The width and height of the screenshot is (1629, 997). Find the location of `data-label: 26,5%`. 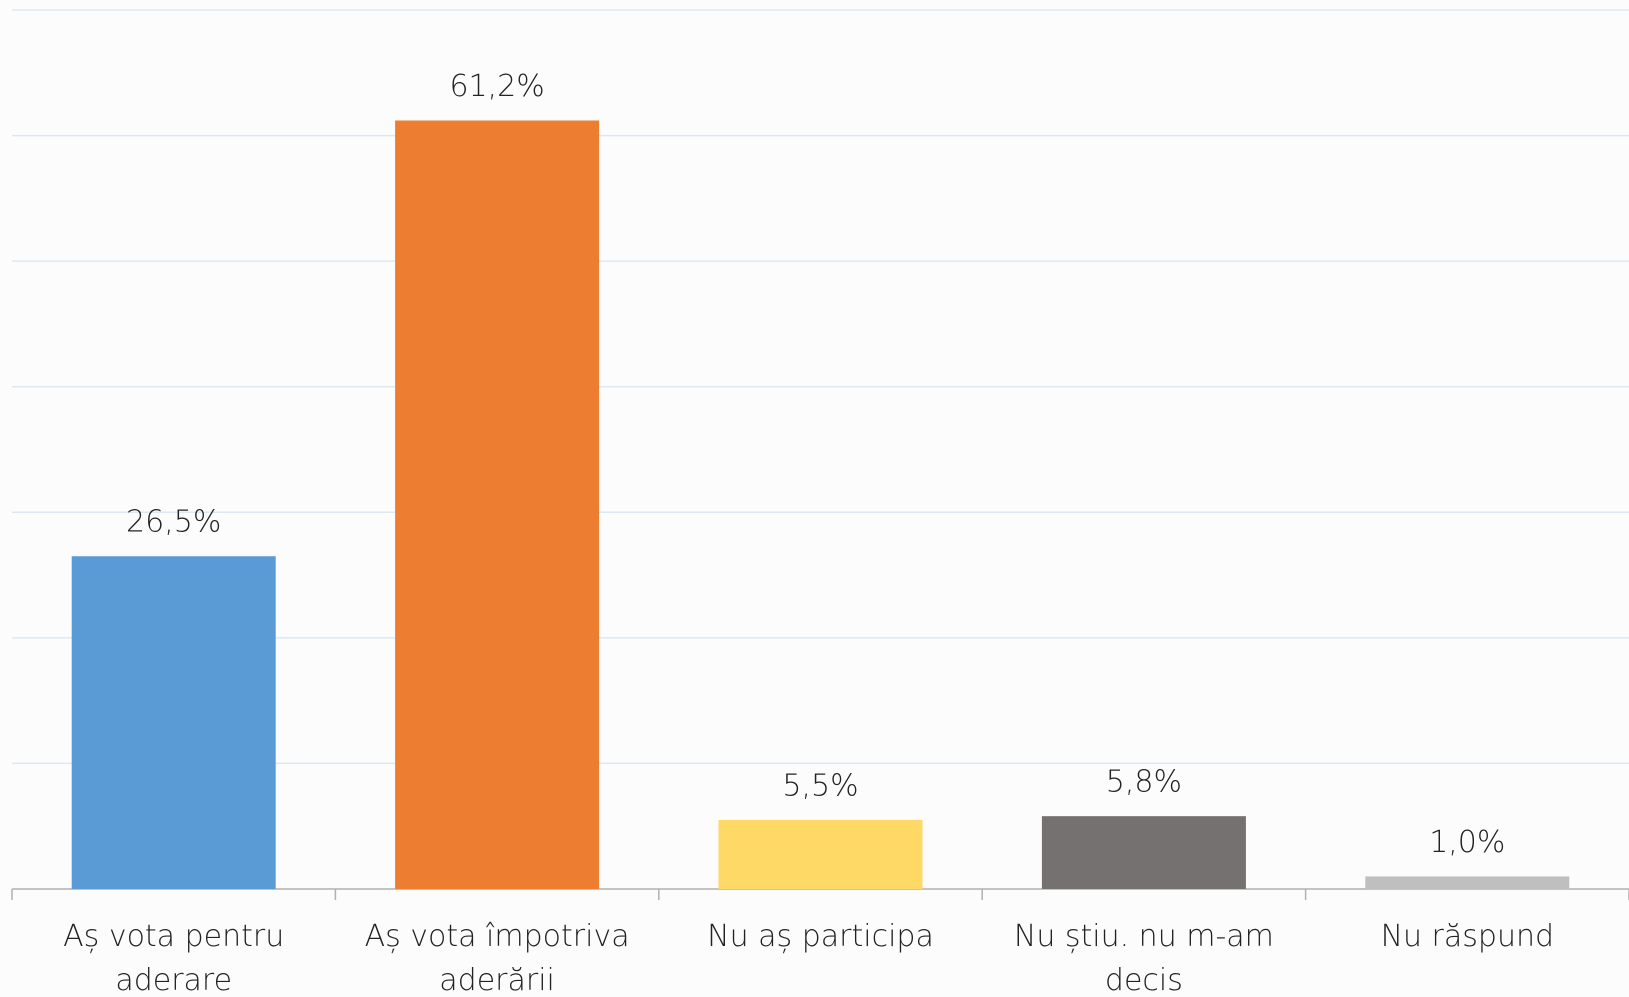

data-label: 26,5% is located at coordinates (173, 522).